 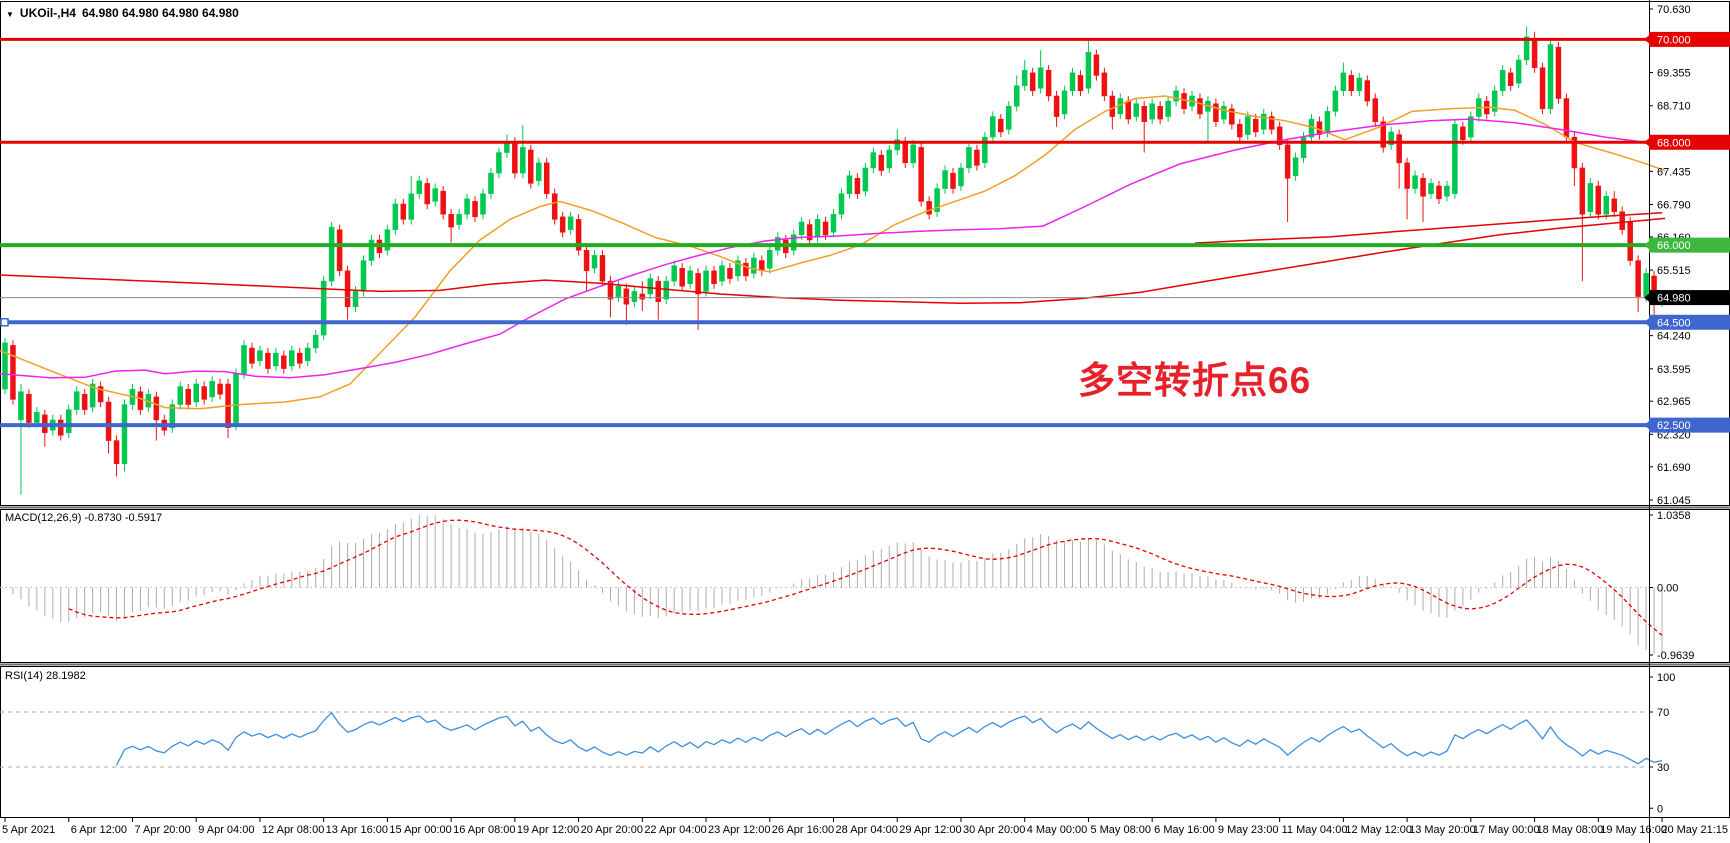 I want to click on price-badge-70.000: 70.000, so click(x=1687, y=39).